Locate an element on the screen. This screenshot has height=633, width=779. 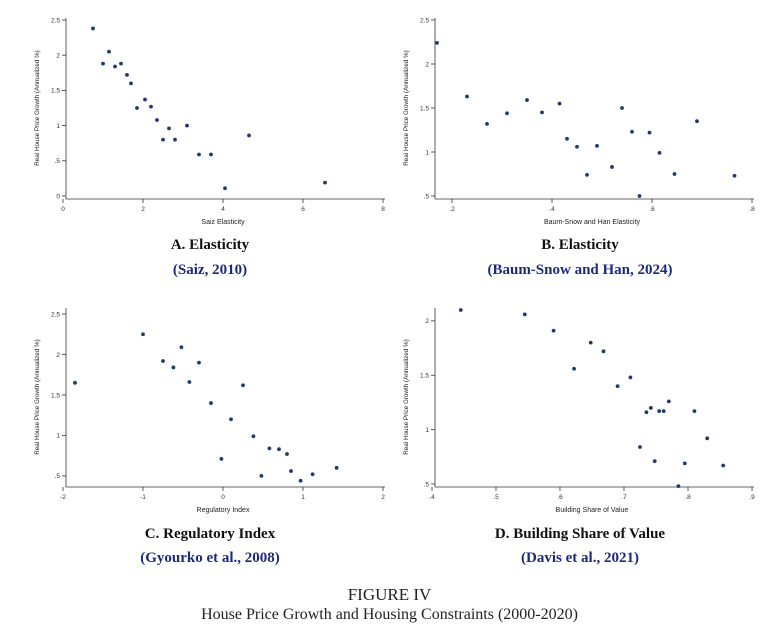
panel-c-citation: (Gyourko et al., 2008) is located at coordinates (210, 558).